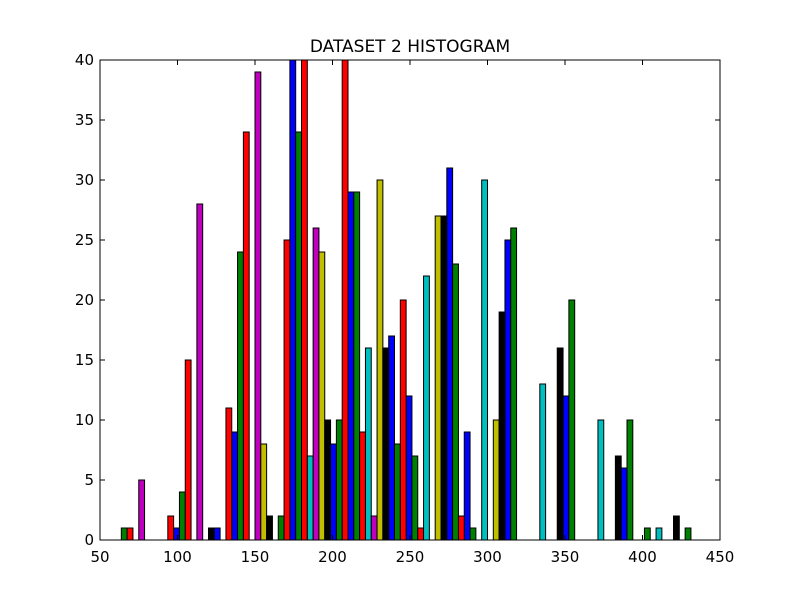 This screenshot has height=600, width=800. I want to click on x-tick-label: 400, so click(642, 557).